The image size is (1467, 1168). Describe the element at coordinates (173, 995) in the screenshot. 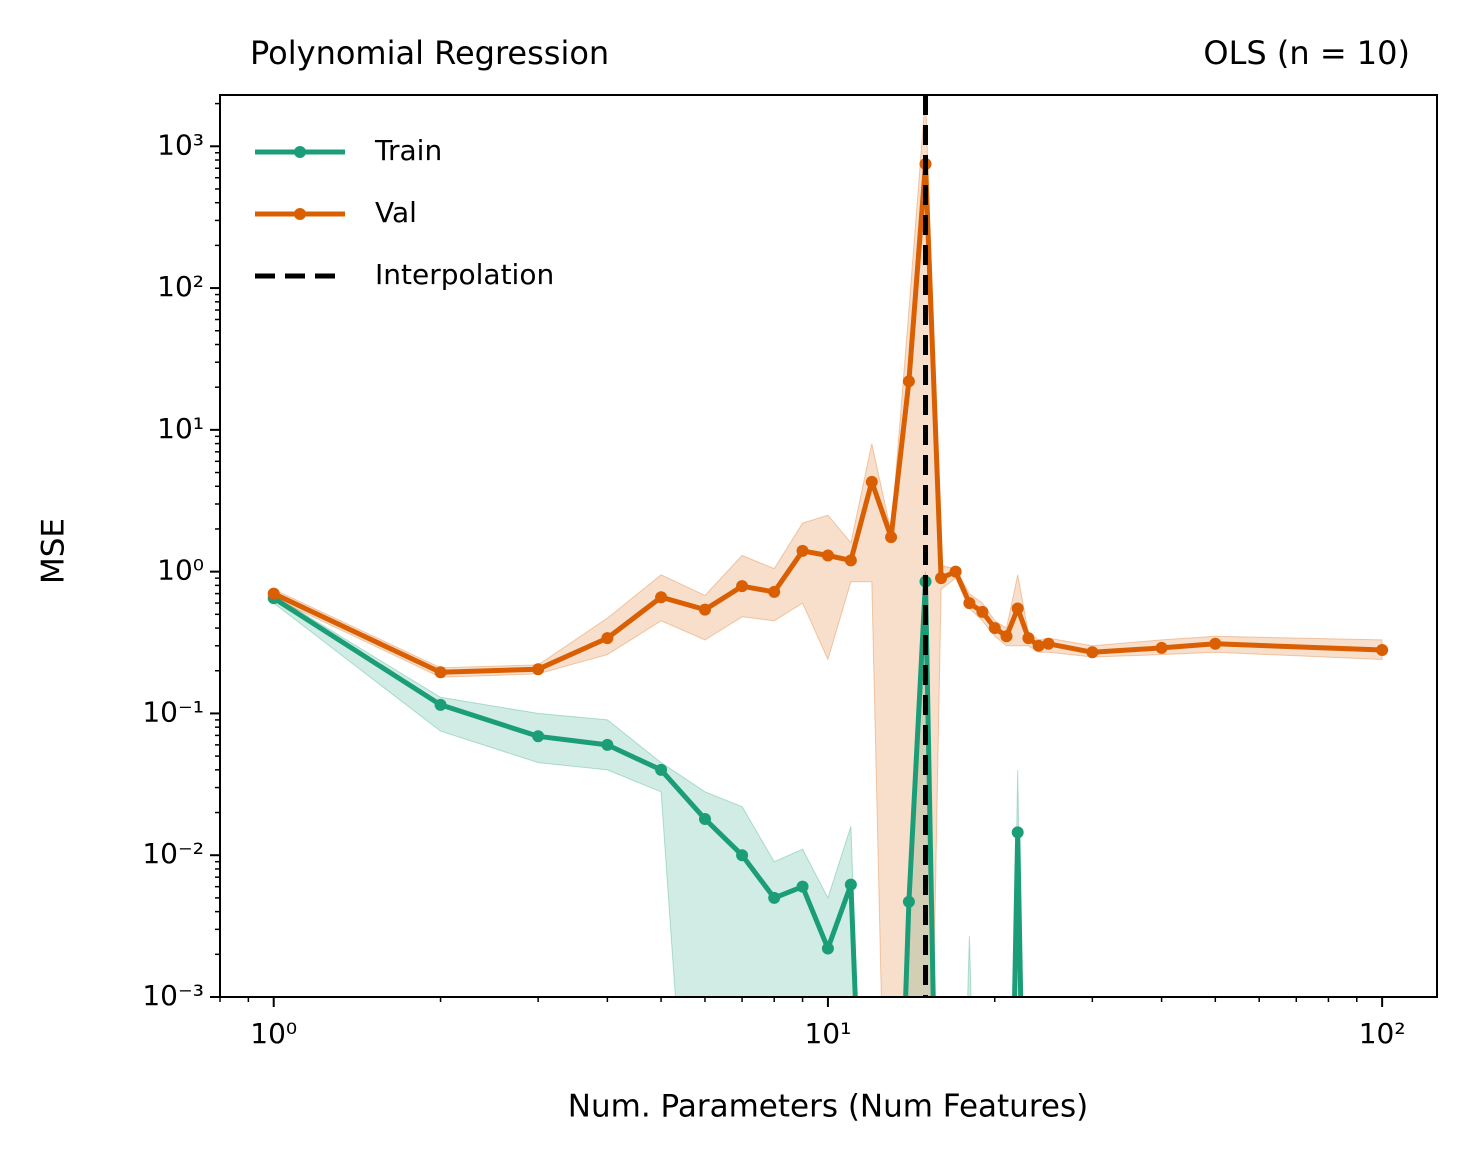

I see `y-tick-label: 10⁻³` at that location.